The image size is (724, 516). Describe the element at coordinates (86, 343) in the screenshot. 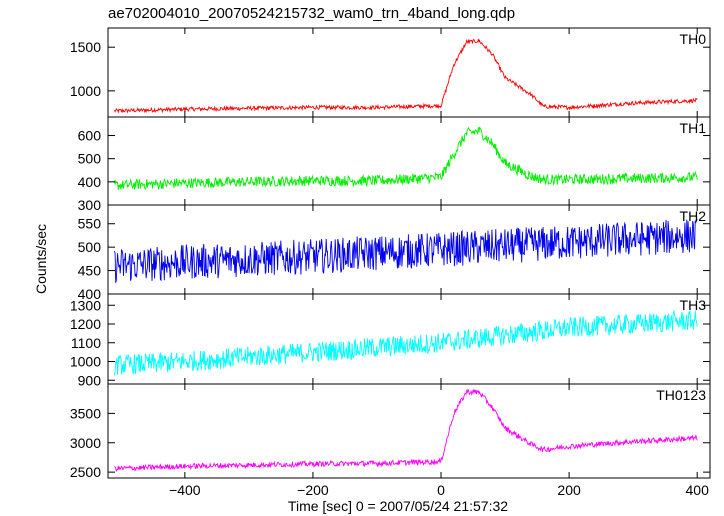

I see `y-tick-label: 1100` at that location.